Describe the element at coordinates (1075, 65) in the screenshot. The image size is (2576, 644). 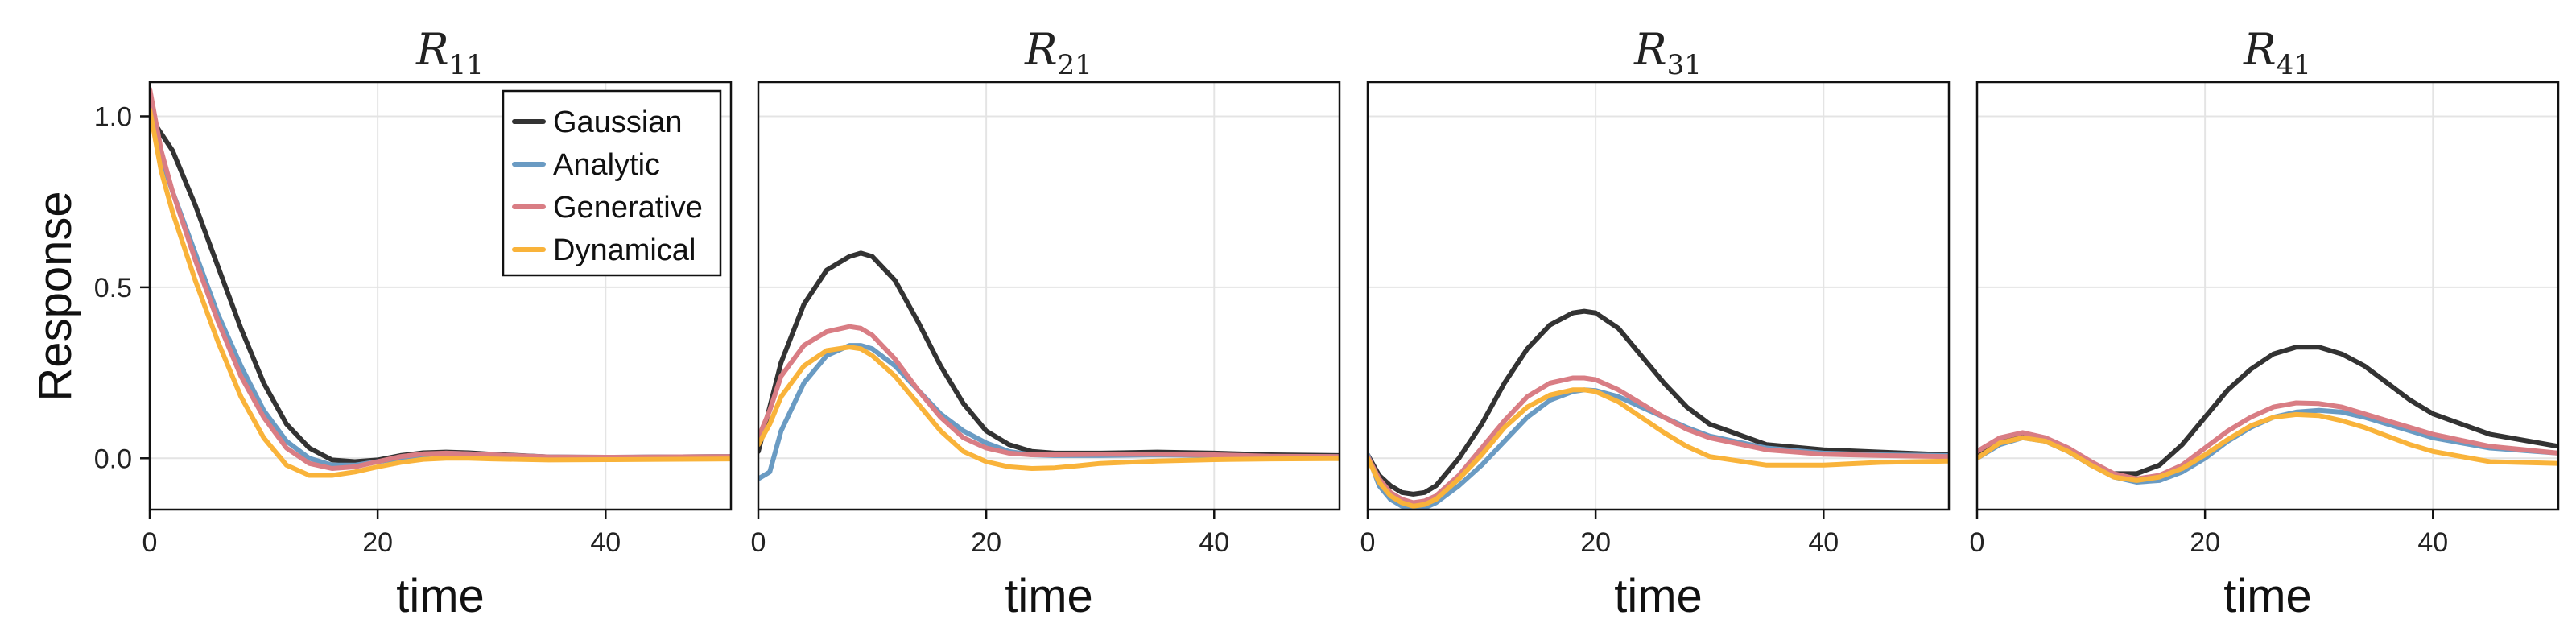
I see `panel-title-subscript: 21` at that location.